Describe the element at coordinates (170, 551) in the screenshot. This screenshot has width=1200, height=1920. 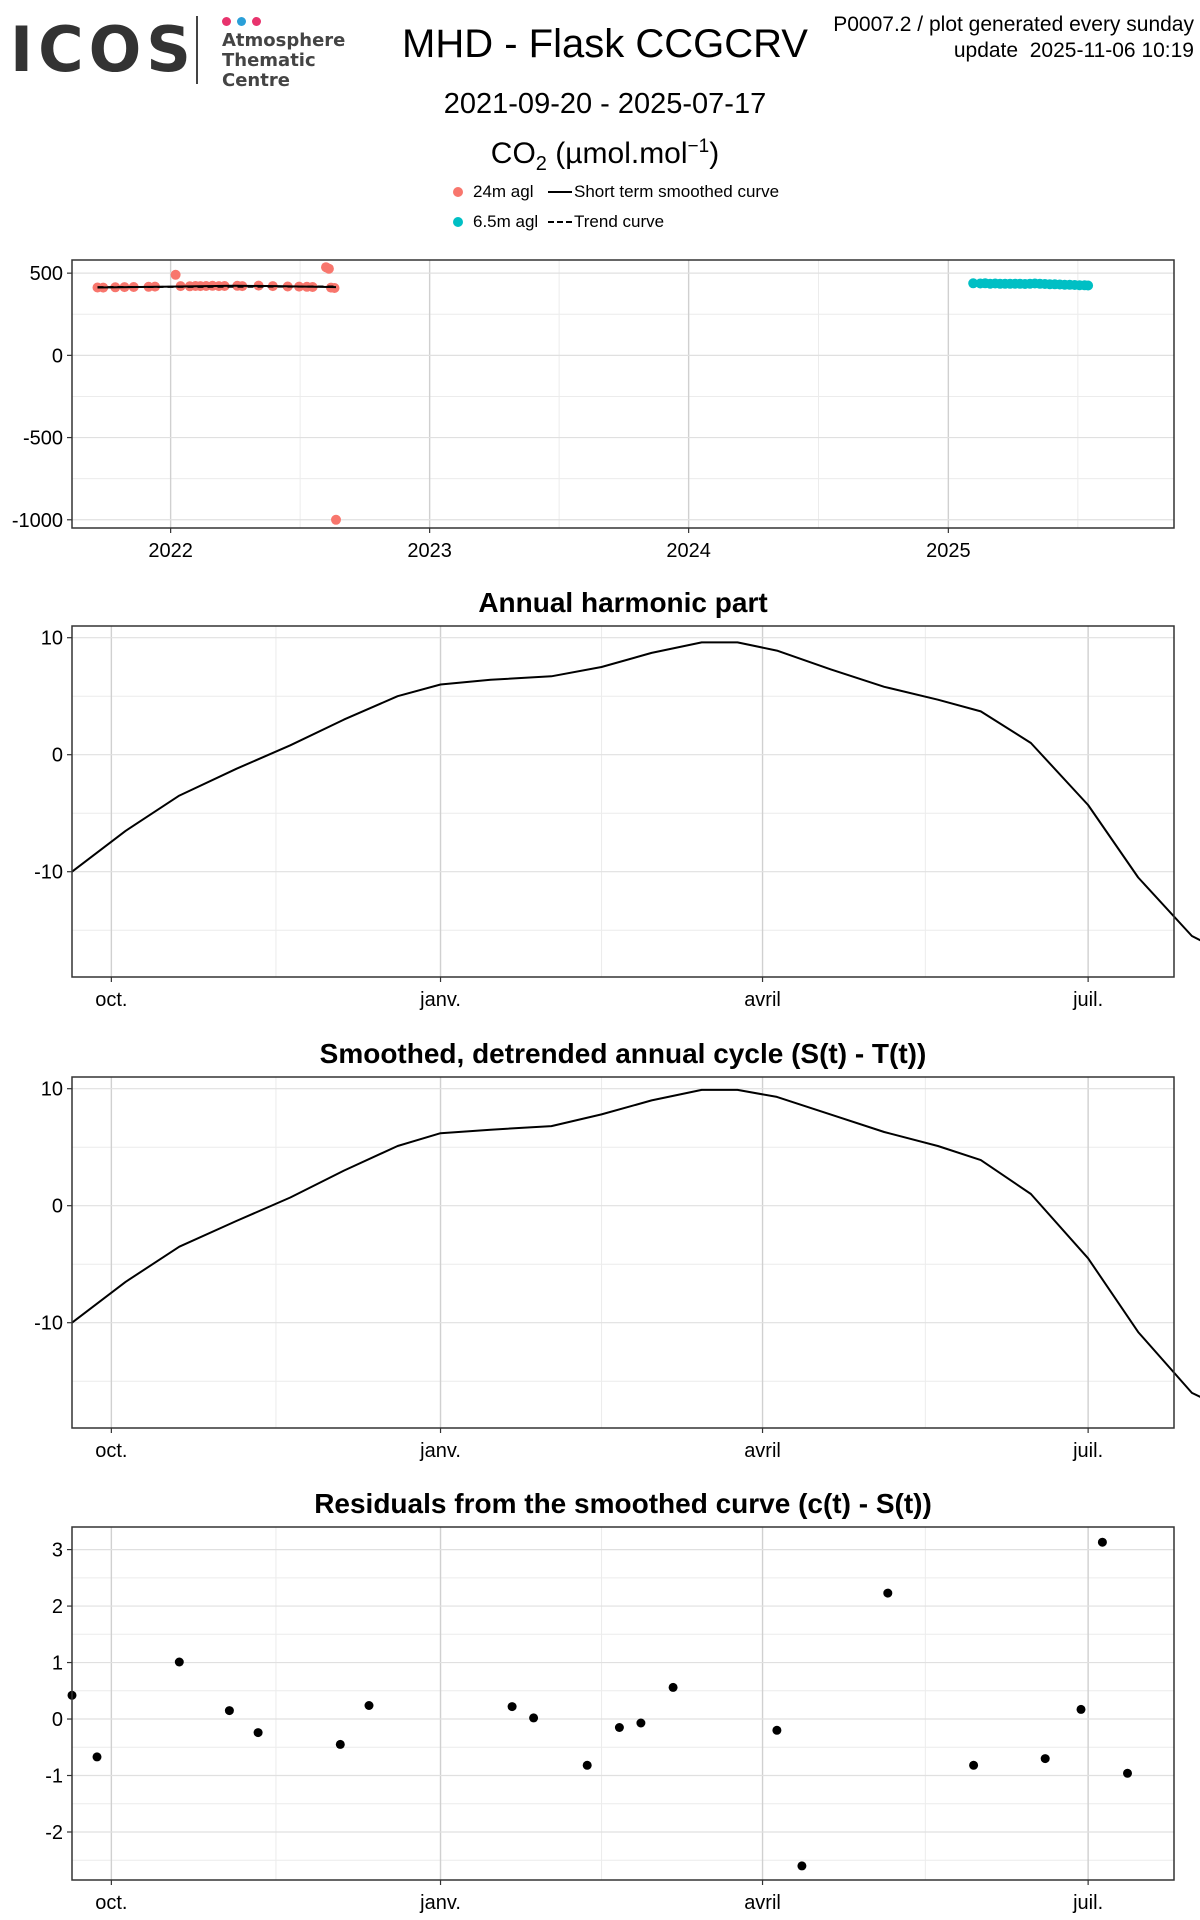
I see `x-tick-label: 2022` at that location.